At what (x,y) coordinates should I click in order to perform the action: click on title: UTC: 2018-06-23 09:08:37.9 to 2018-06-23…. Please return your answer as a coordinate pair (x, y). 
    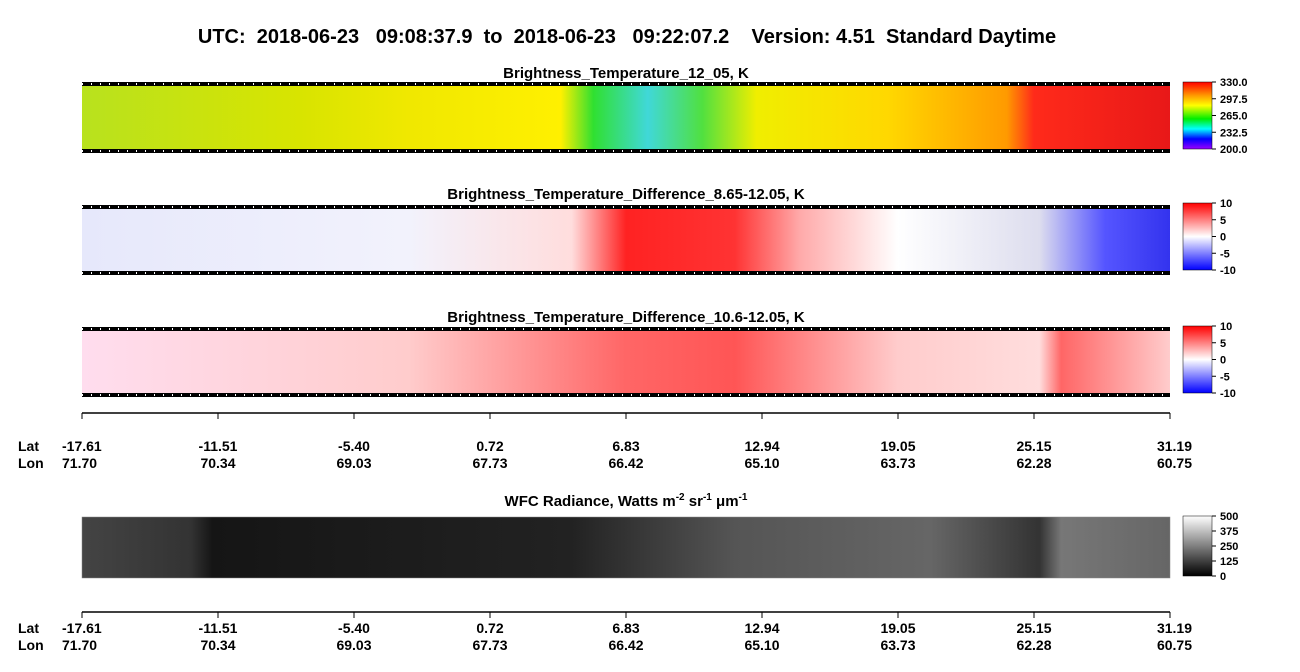
    Looking at the image, I should click on (627, 37).